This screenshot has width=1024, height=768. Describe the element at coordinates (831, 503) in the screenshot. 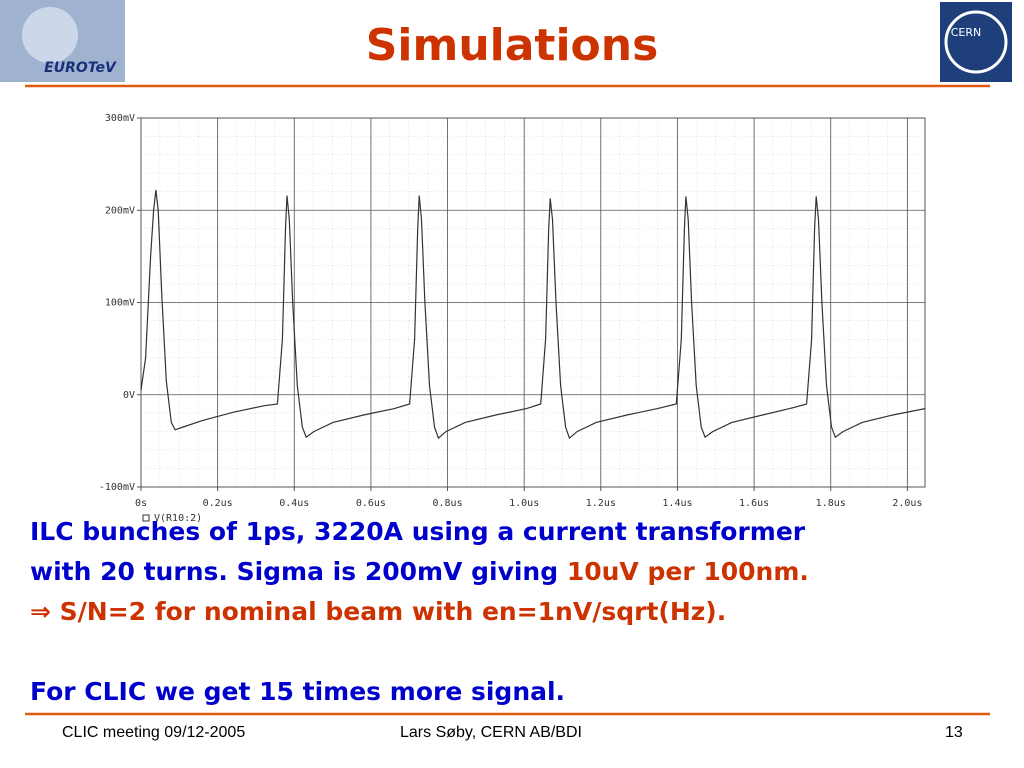

I see `x-tick-label: 1.8us` at that location.